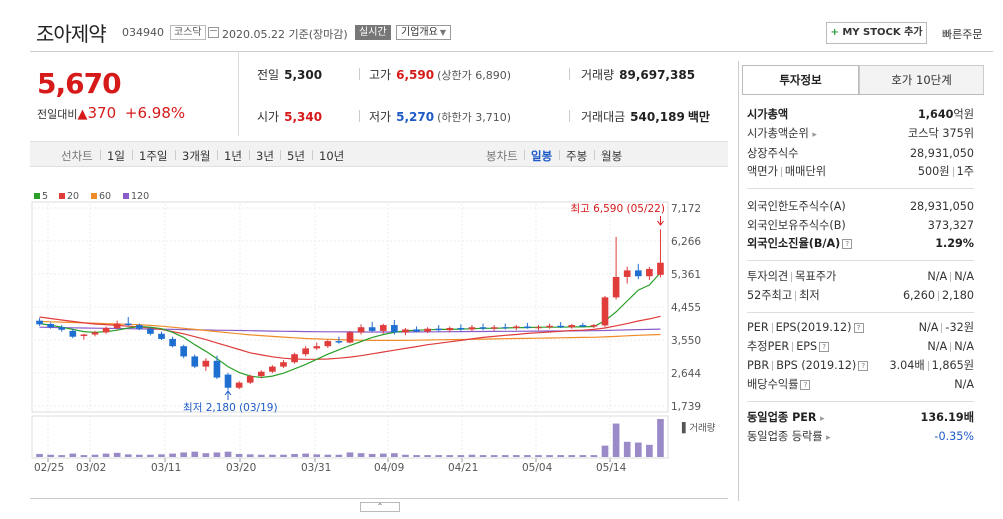  Describe the element at coordinates (964, 384) in the screenshot. I see `dividend-value: N/A` at that location.